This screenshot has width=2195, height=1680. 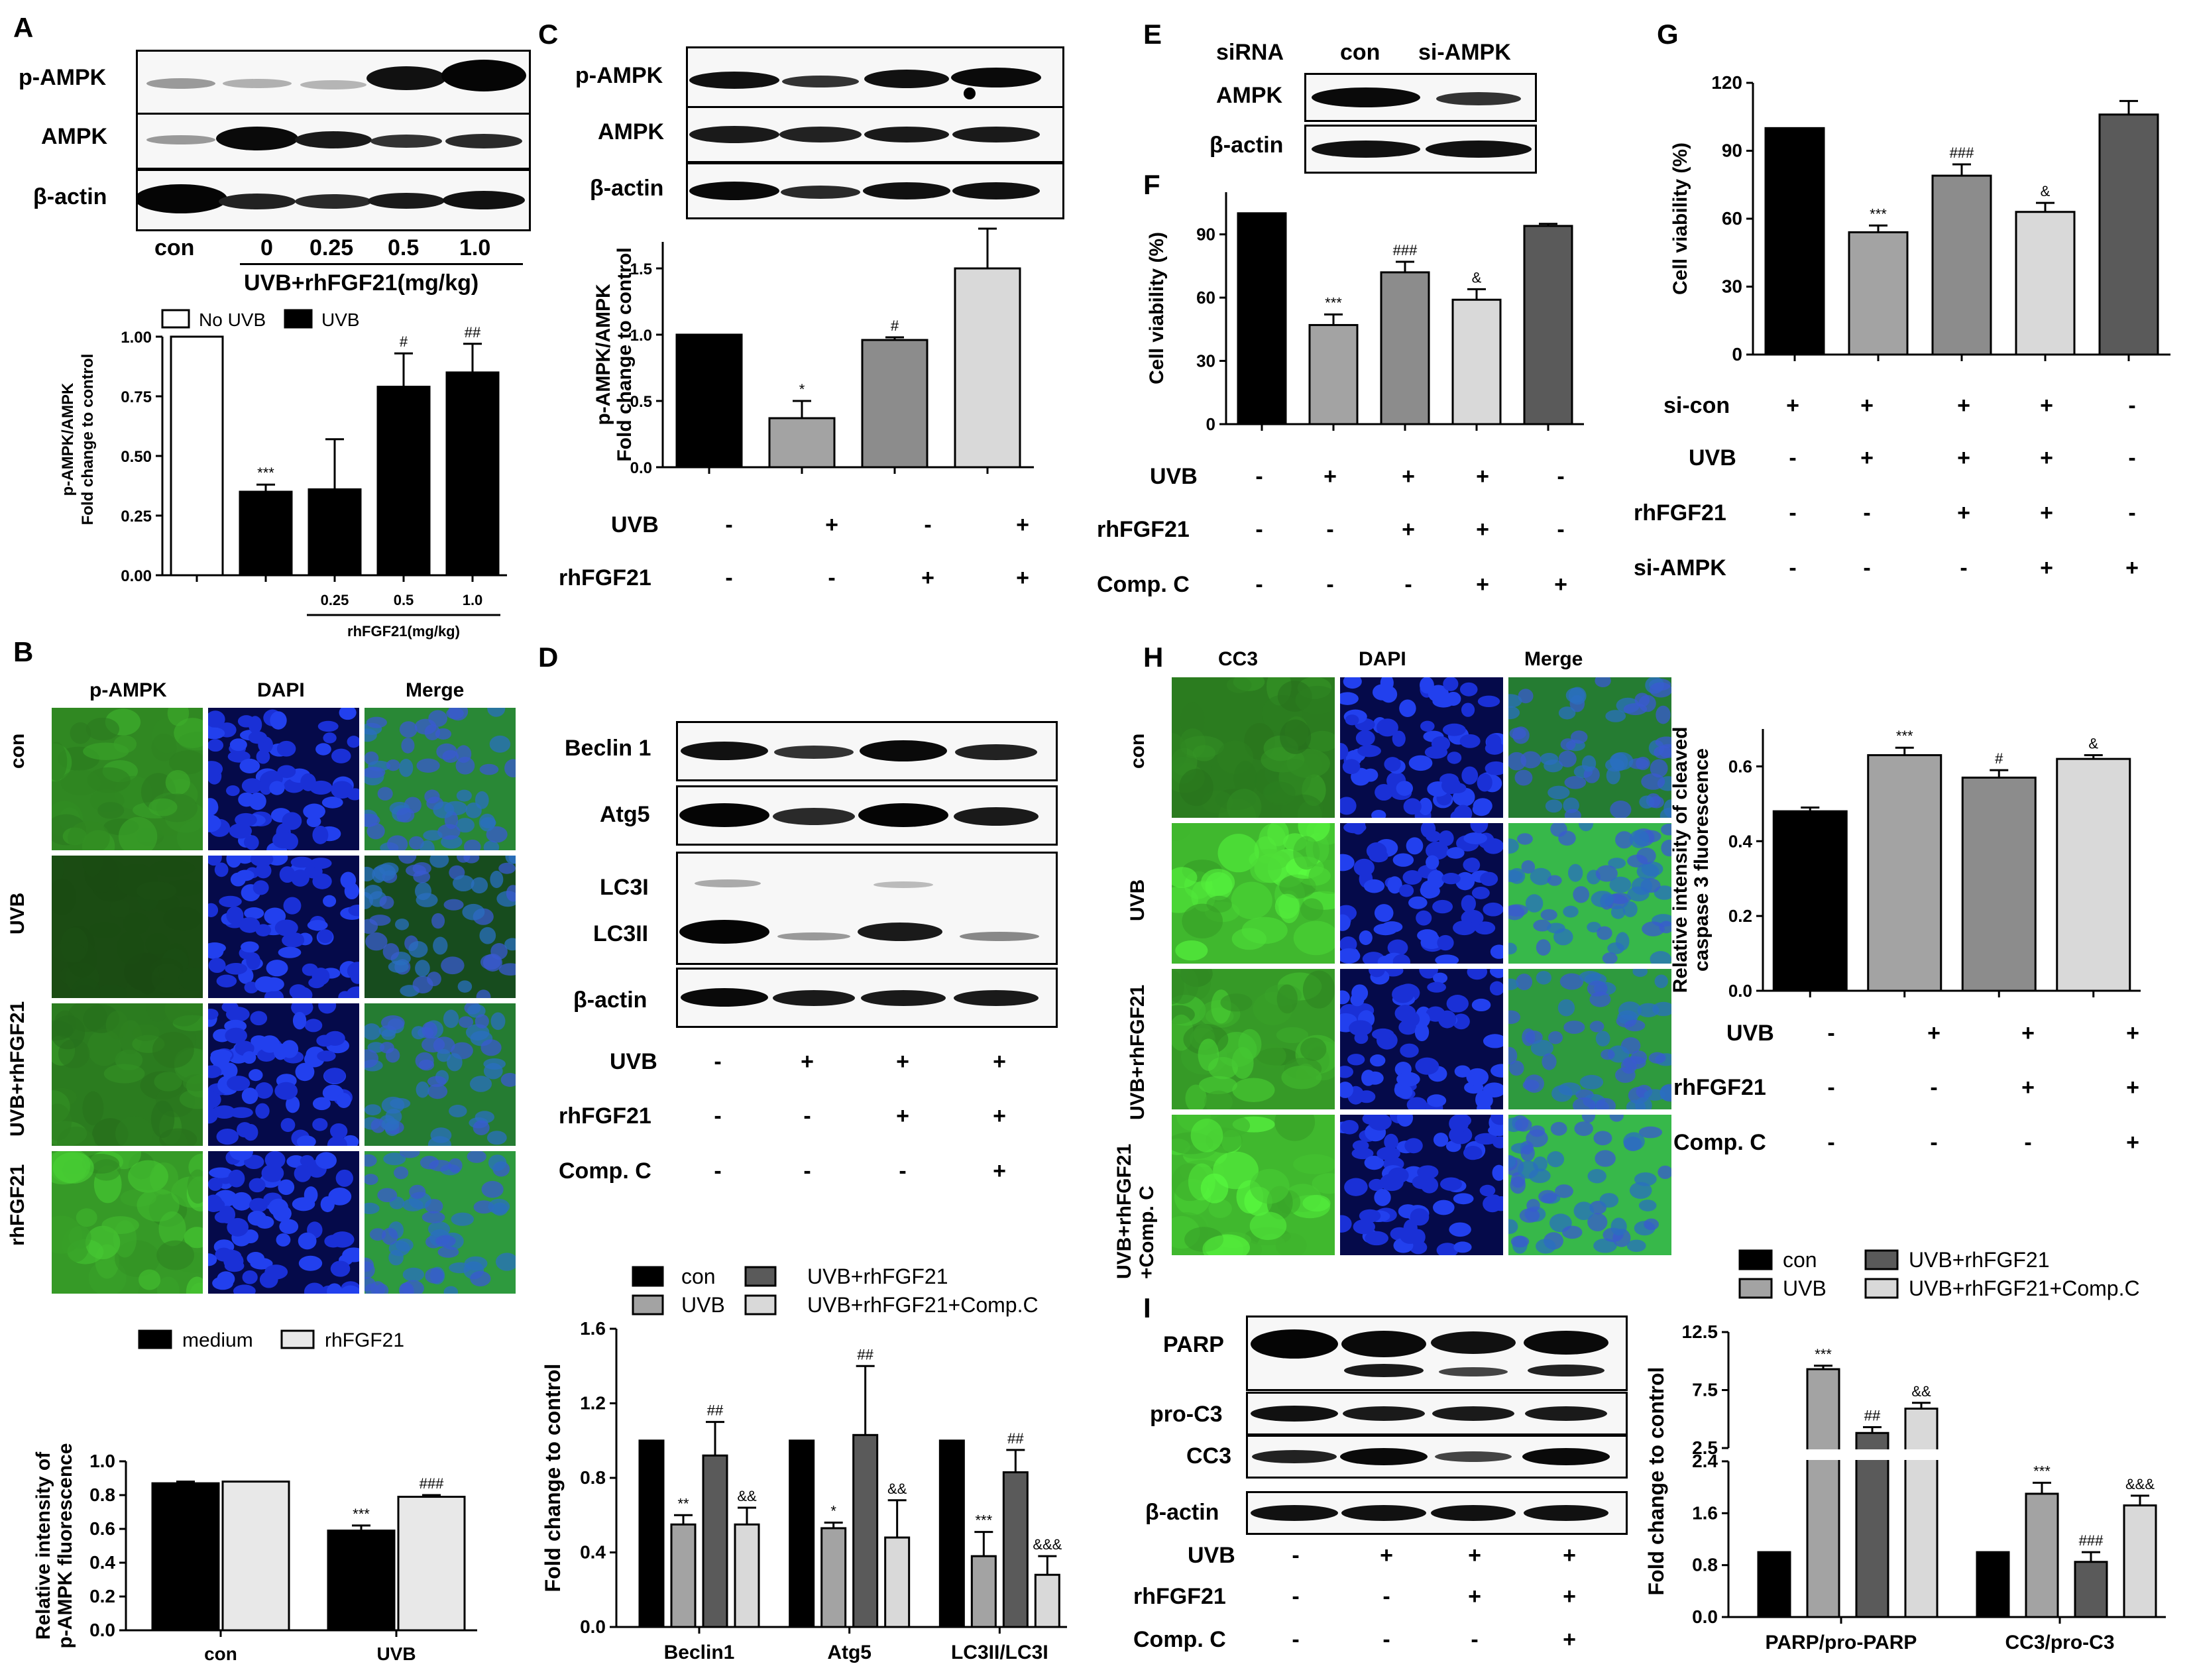 I want to click on treatment-label-a: UVB+rhFGF21(mg/kg), so click(x=361, y=283).